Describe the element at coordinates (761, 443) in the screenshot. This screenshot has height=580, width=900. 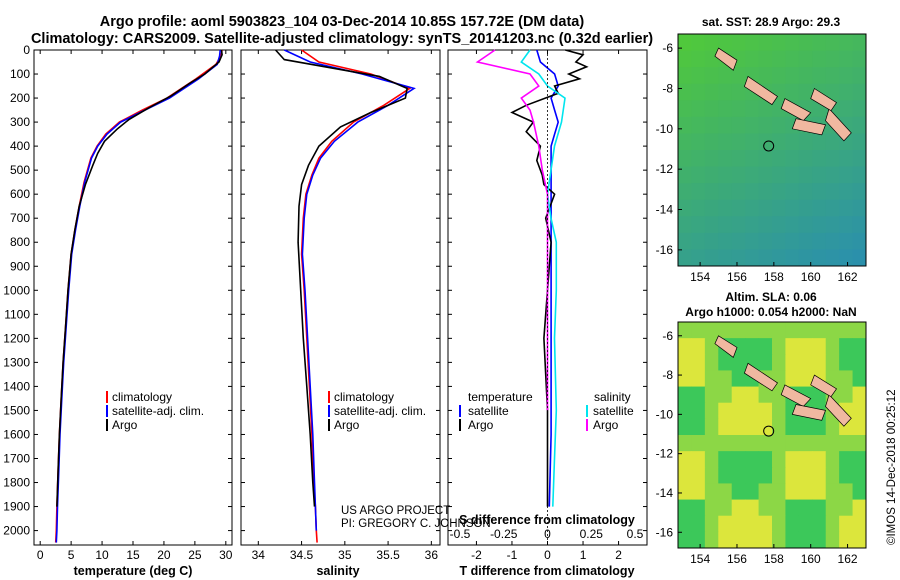
I see `sla-map: -6 -8 -10 -12 -14 -16 154 156 158 160 162` at that location.